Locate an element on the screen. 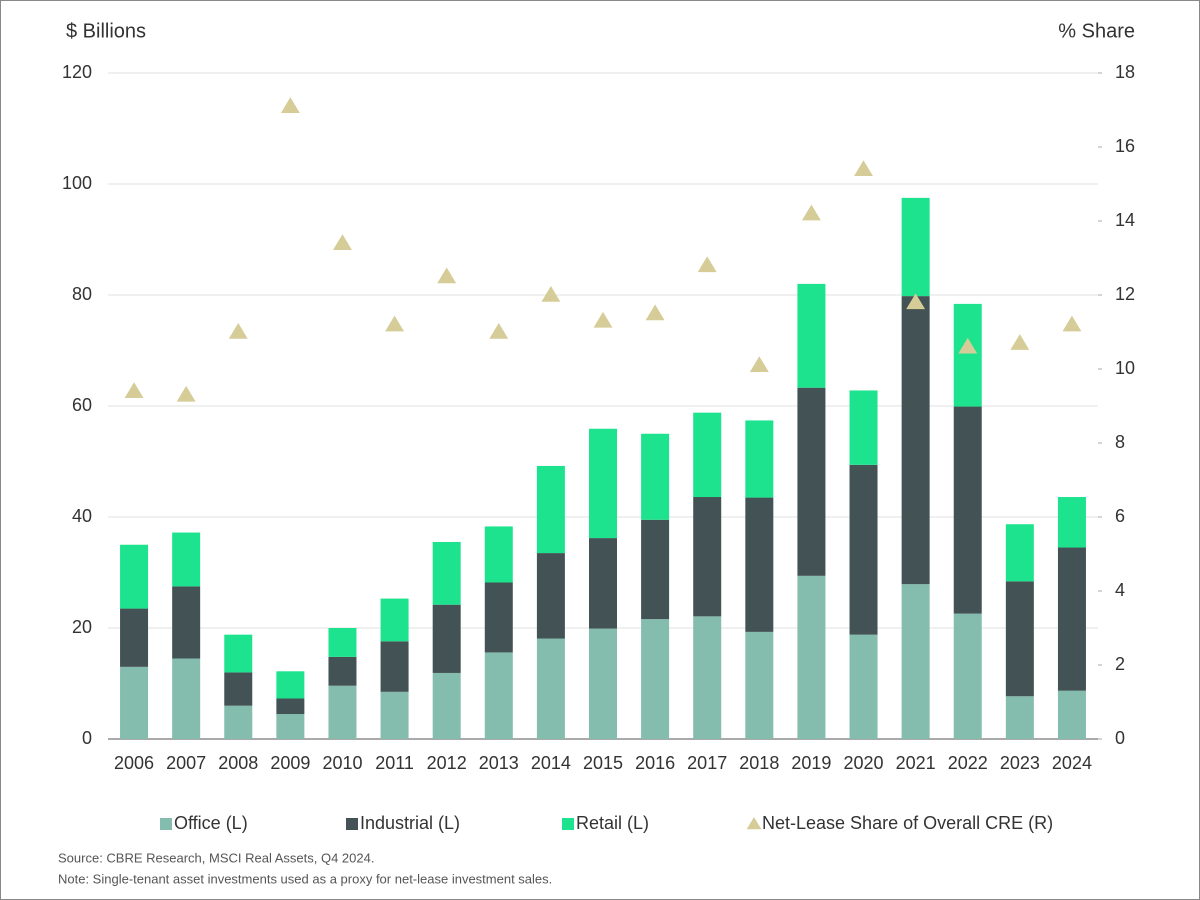  y-tick-label: 20 is located at coordinates (82, 627).